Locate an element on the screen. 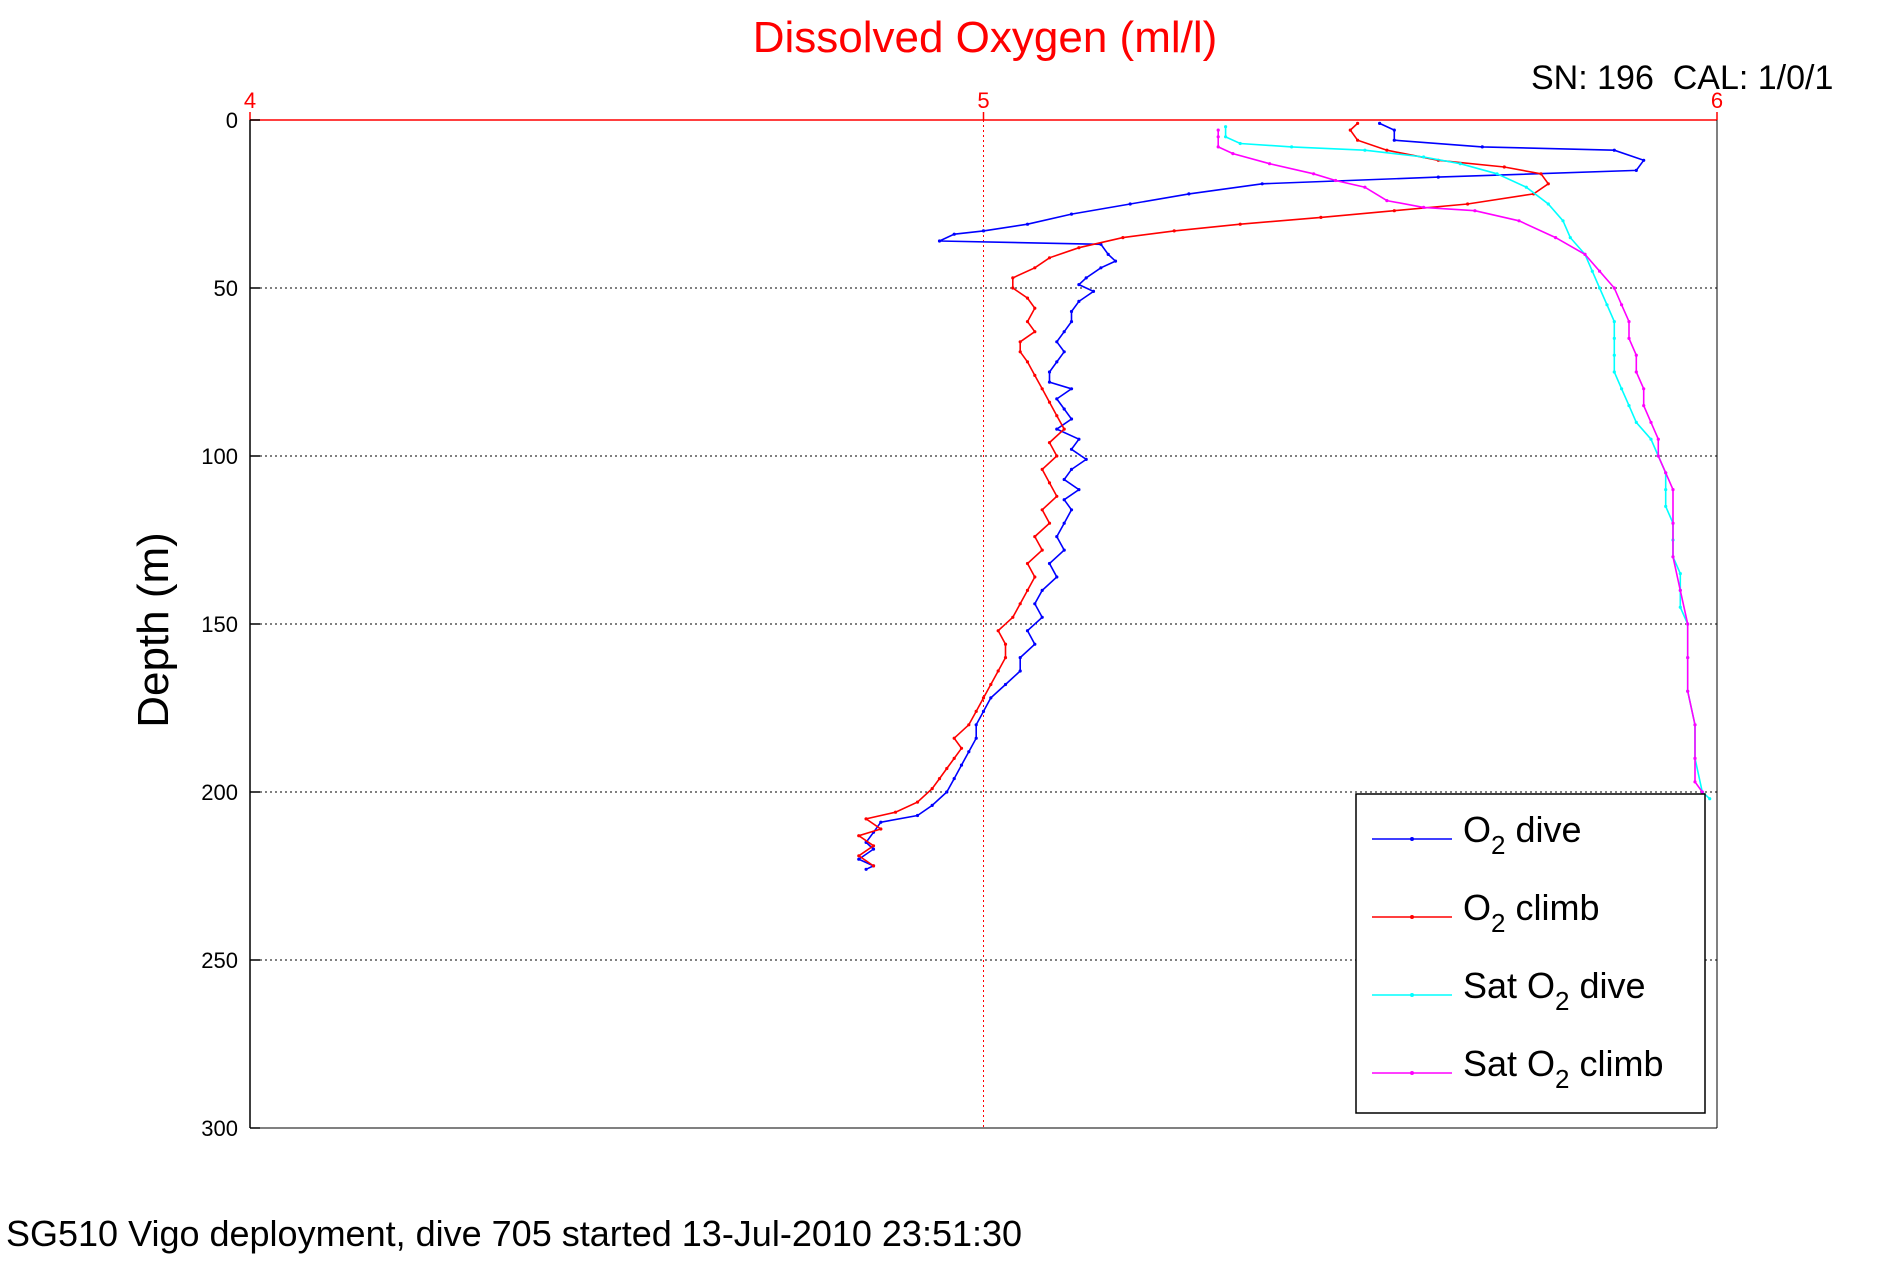  legend-item: Sat O2 dive is located at coordinates (1509, 990).